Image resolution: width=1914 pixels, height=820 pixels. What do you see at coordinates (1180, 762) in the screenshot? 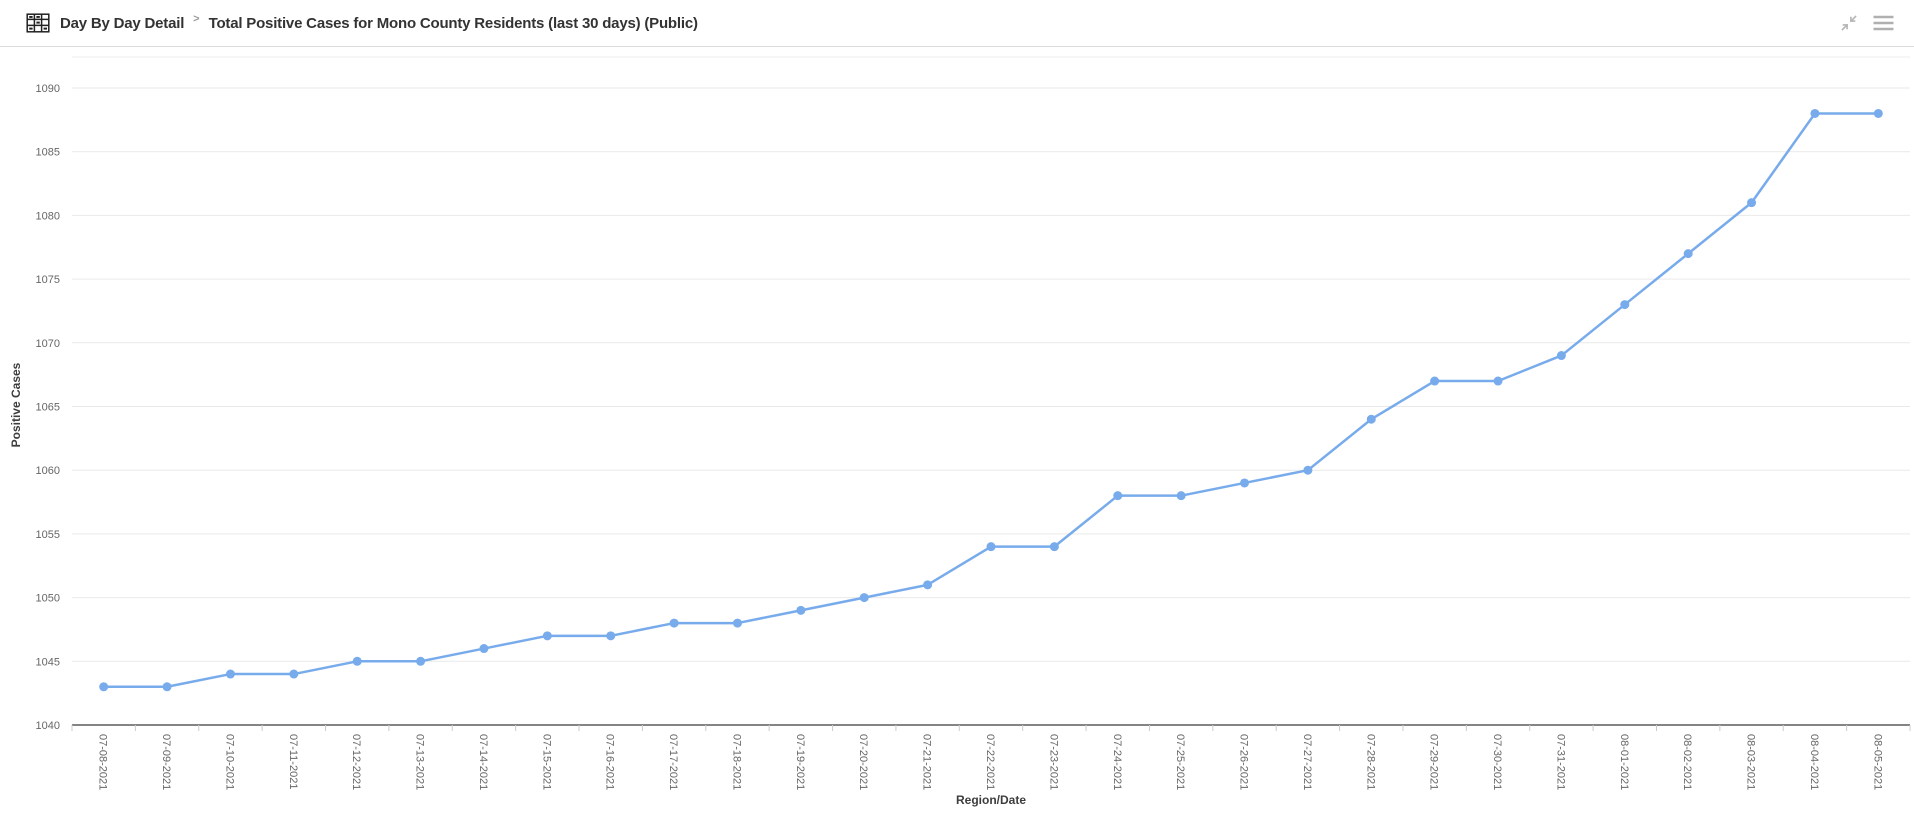
I see `x-tick-label: 07-25-2021` at bounding box center [1180, 762].